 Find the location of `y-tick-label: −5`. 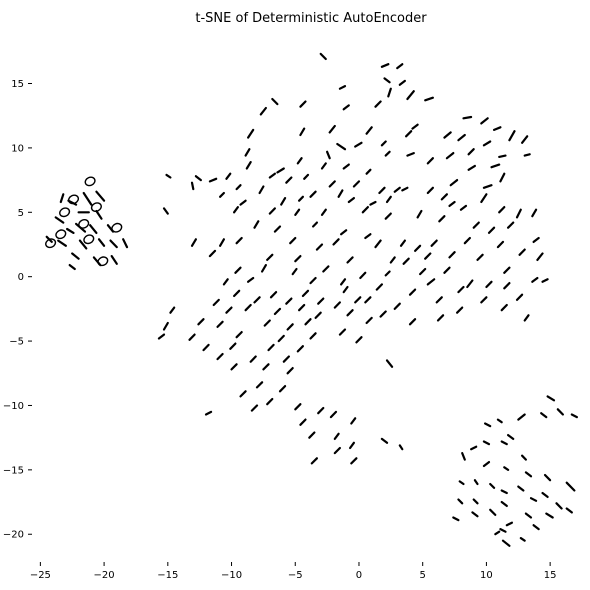

y-tick-label: −5 is located at coordinates (16, 342).